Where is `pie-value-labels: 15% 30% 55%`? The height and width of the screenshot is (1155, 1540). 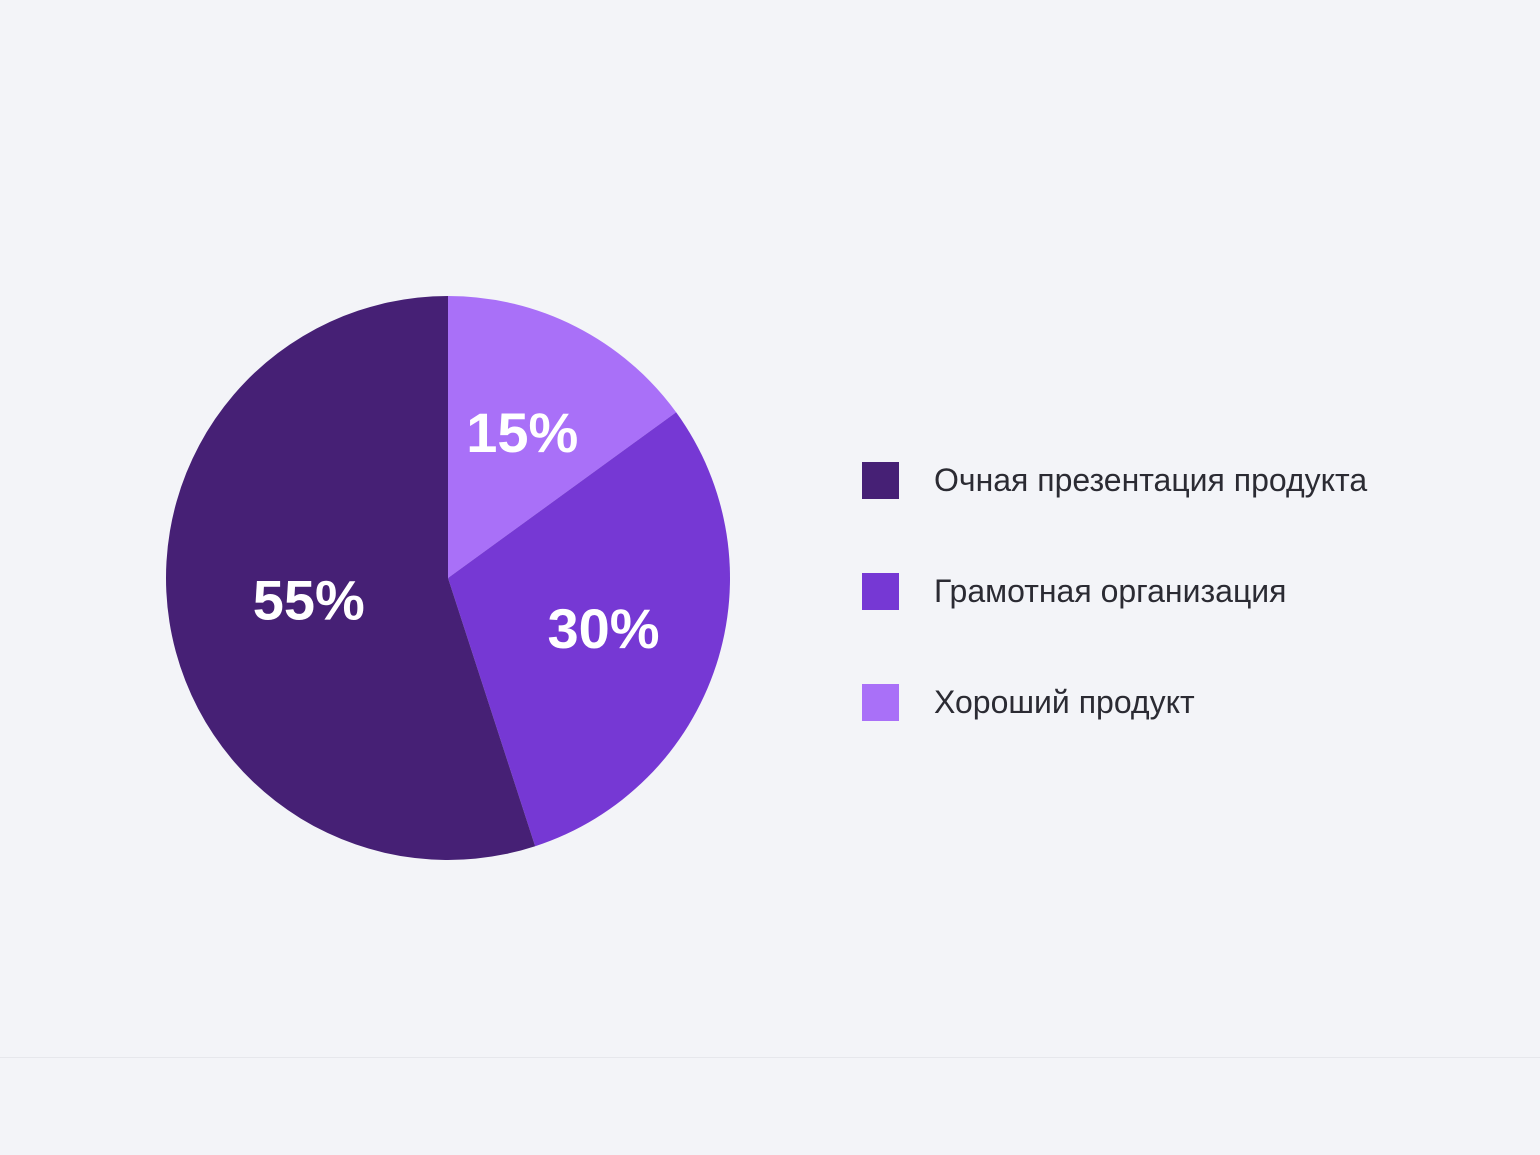 pie-value-labels: 15% 30% 55% is located at coordinates (456, 530).